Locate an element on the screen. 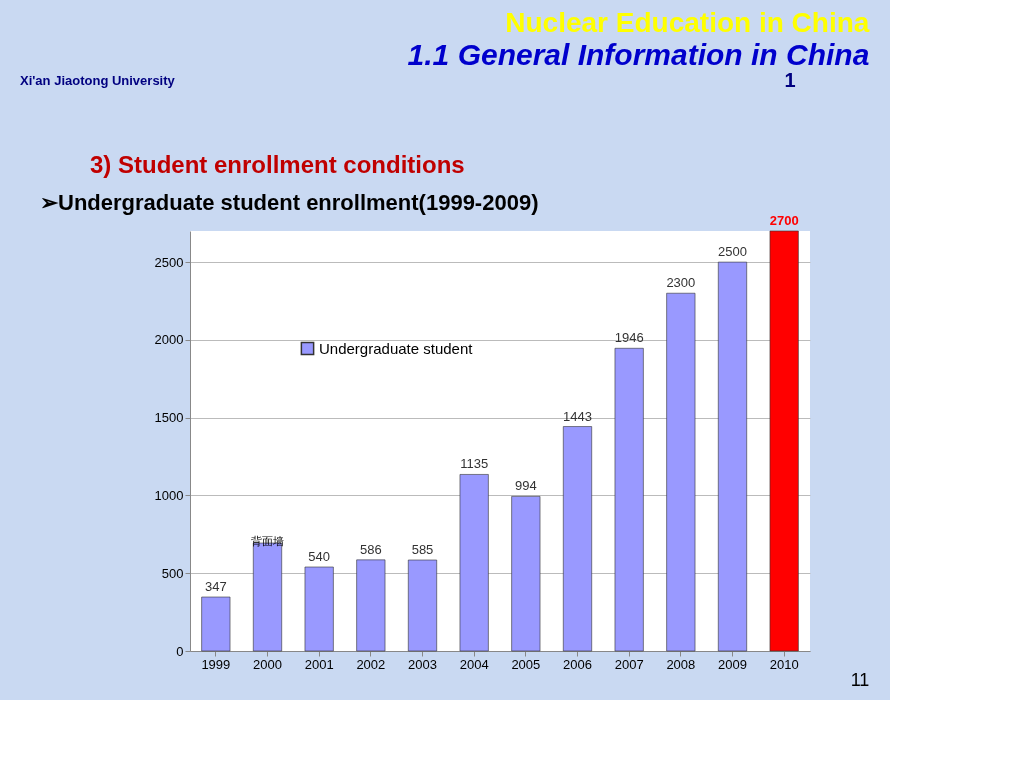 The image size is (1024, 768). text: ➢Undergraduate student enrollment(1999-2009) is located at coordinates (289, 202).